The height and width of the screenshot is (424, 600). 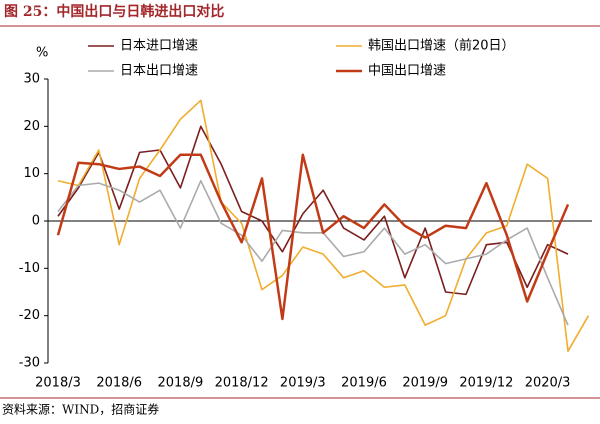 I want to click on x-tick-label: 2019/6, so click(x=364, y=383).